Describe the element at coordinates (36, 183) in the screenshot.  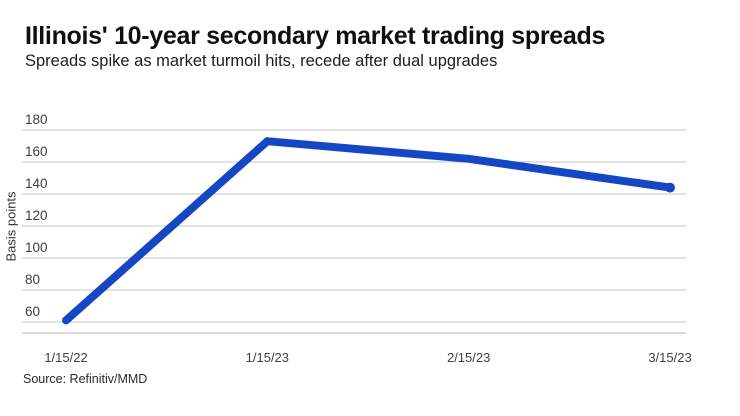
I see `y-tick-label: 140` at that location.